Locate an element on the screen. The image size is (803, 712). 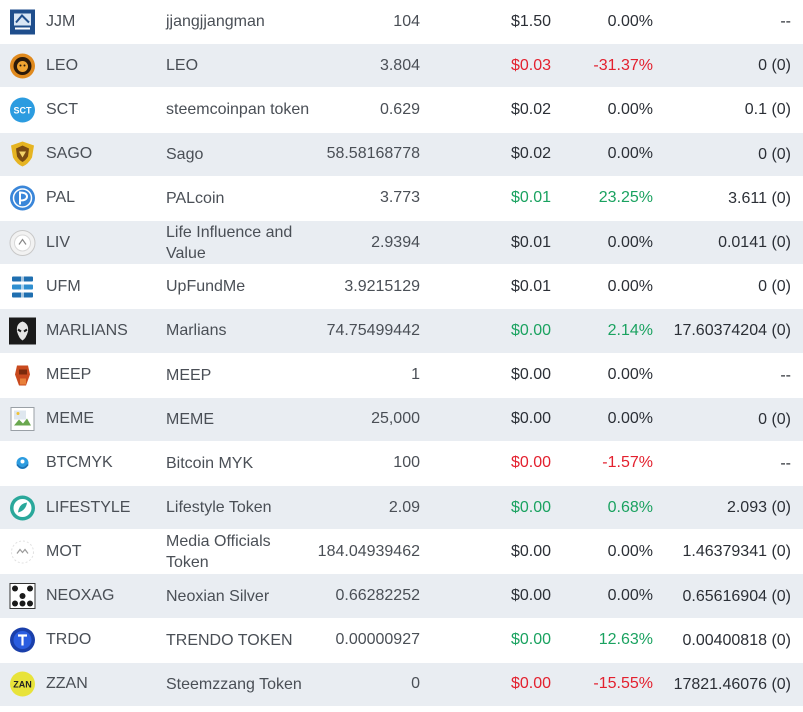
token-volume: 0.1 (0) is located at coordinates (767, 110).